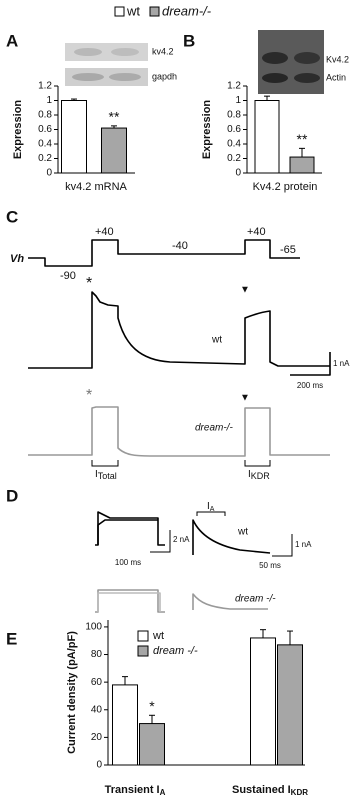 This screenshot has width=354, height=809. I want to click on blot-label: Kv4.2, so click(337, 59).